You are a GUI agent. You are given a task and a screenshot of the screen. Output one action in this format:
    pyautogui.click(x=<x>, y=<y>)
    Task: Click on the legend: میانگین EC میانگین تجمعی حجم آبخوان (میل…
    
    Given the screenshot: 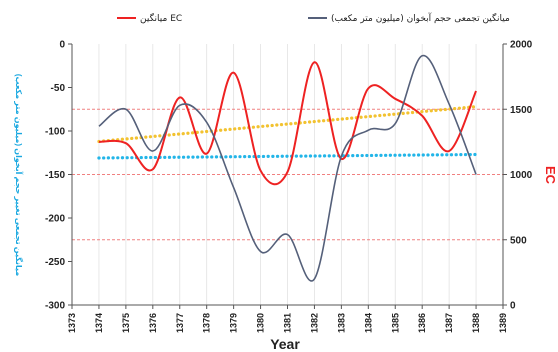 What is the action you would take?
    pyautogui.click(x=313, y=18)
    